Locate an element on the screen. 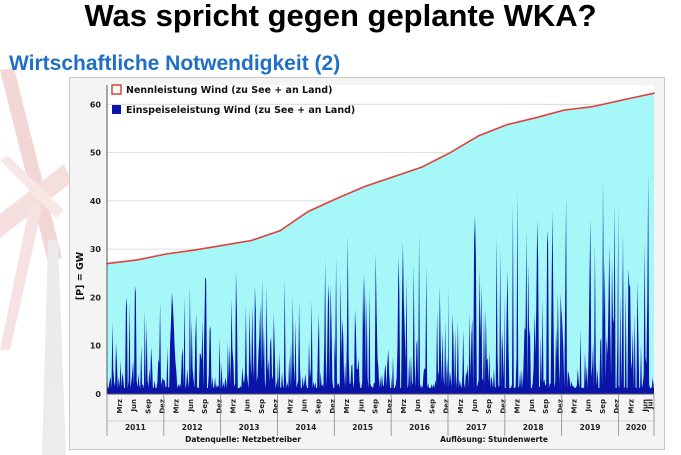 The height and width of the screenshot is (455, 681). y-tick-60: 60 is located at coordinates (96, 104).